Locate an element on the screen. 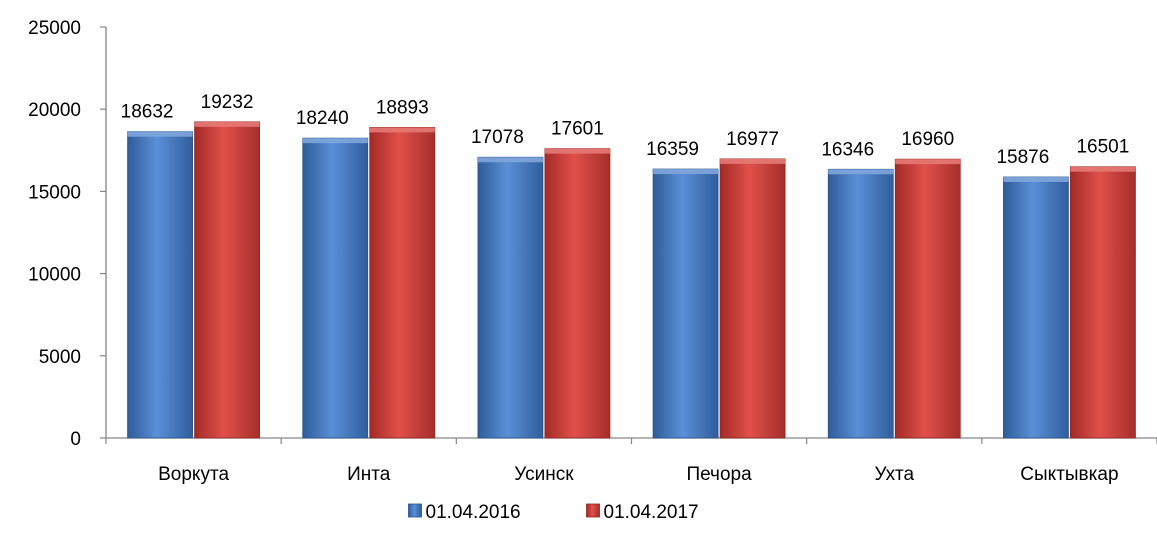 This screenshot has height=543, width=1157. x-category-label: Ухта is located at coordinates (894, 474).